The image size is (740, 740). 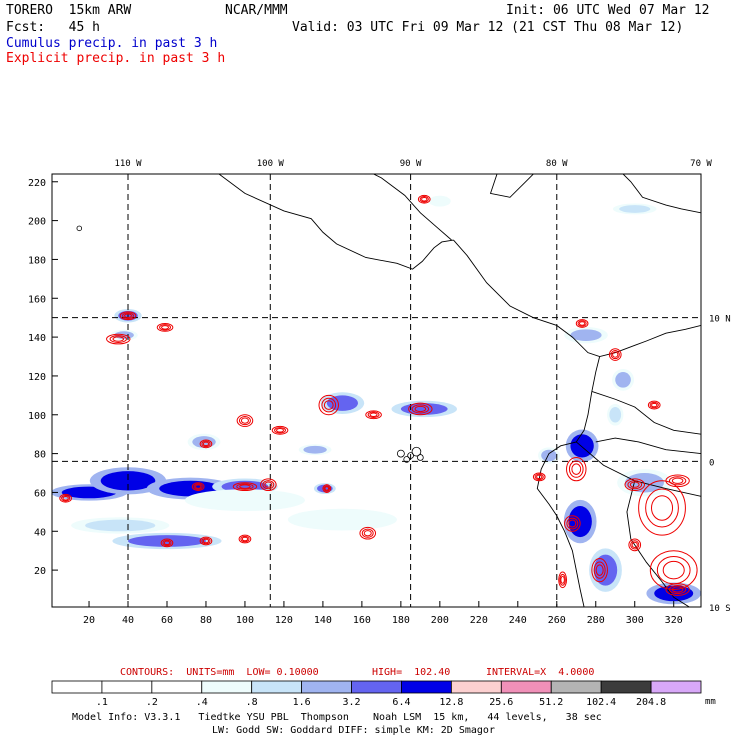 I want to click on colorbar-tick-5: 3.2, so click(x=352, y=702).